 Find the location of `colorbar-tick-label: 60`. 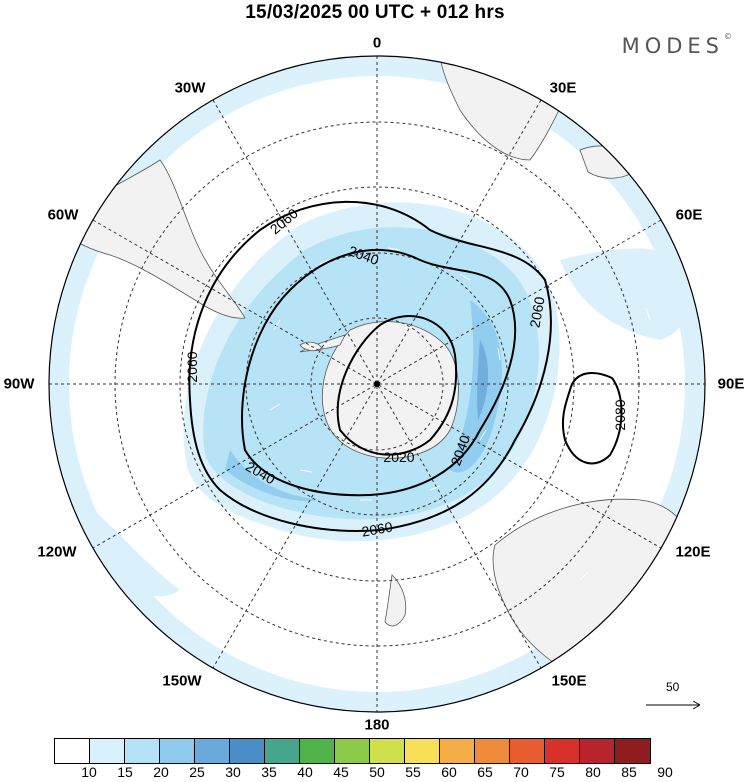

colorbar-tick-label: 60 is located at coordinates (449, 772).